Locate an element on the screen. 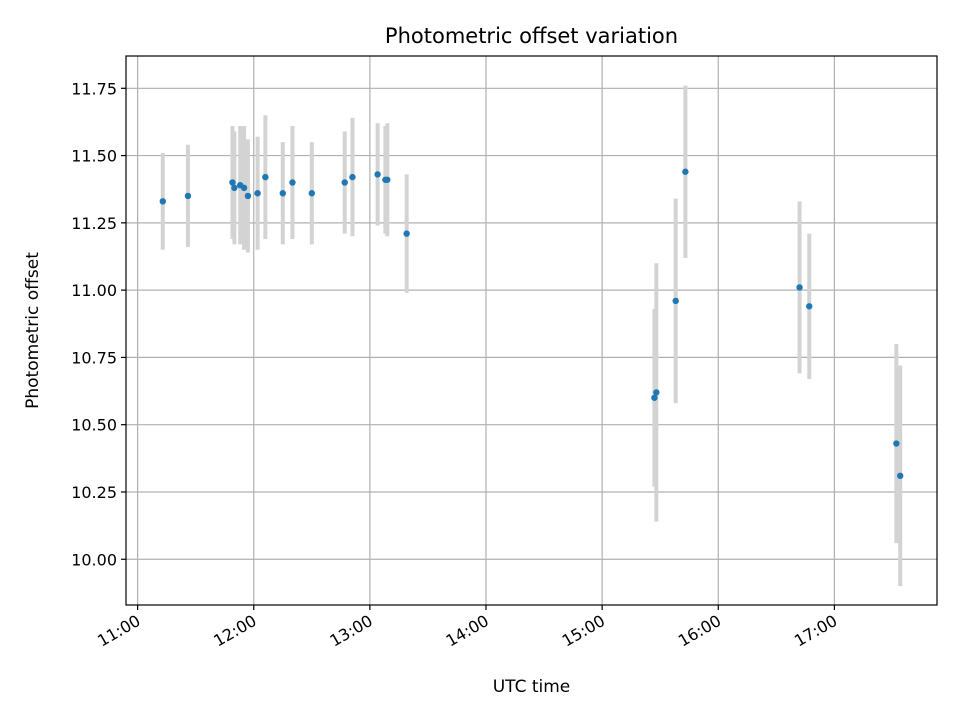 This screenshot has height=720, width=960. y-tick-label: 11.50 is located at coordinates (94, 156).